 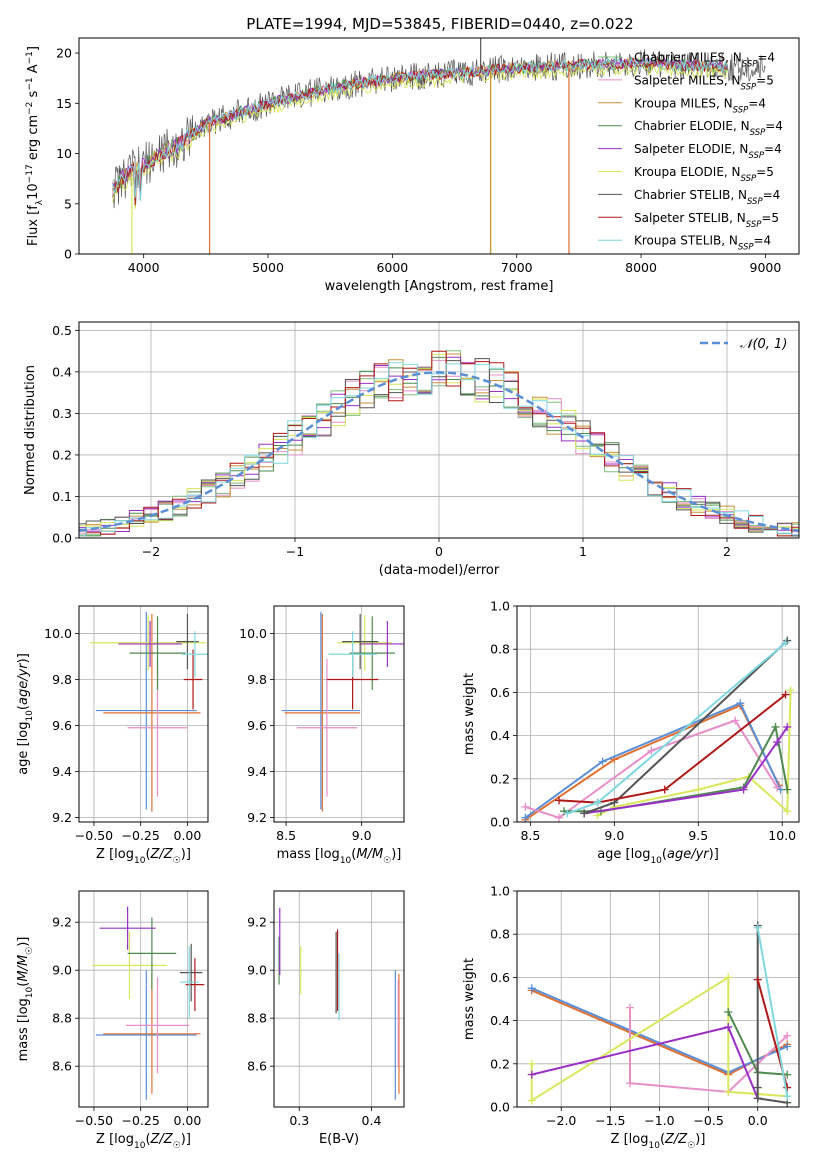 I want to click on y-axis-label: mass weight, so click(x=469, y=999).